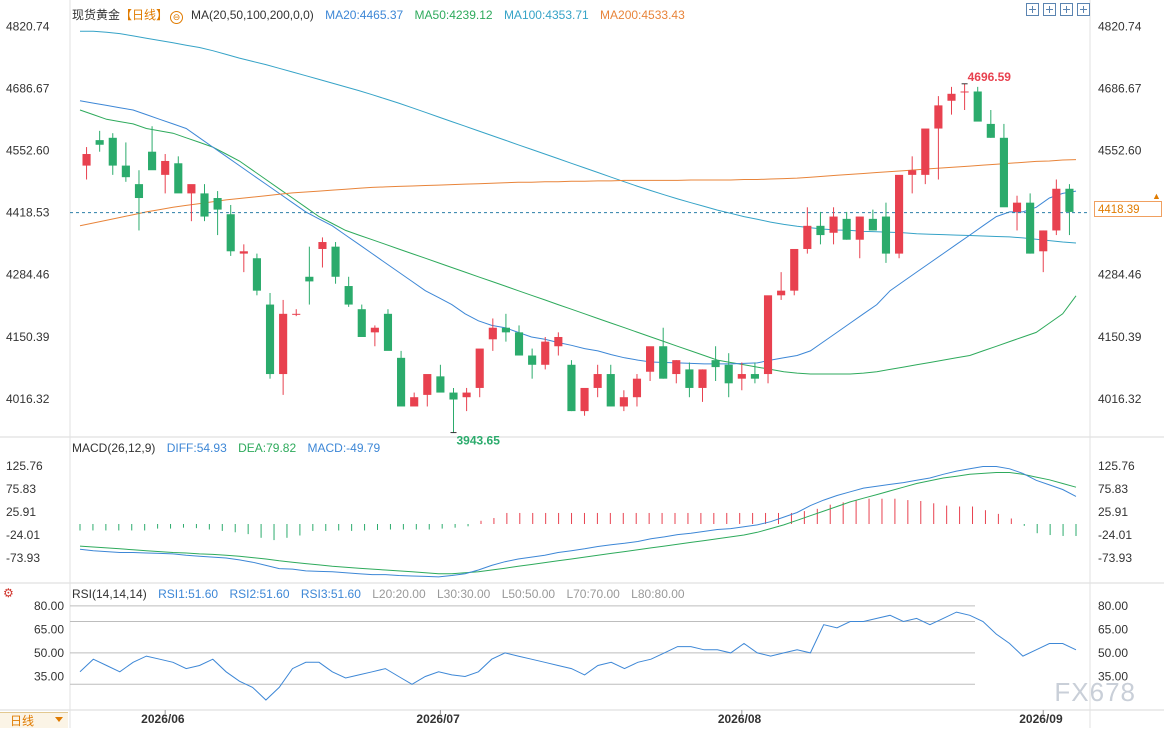 The image size is (1164, 729). Describe the element at coordinates (364, 15) in the screenshot. I see `ma20-value: MA20:4465.37` at that location.